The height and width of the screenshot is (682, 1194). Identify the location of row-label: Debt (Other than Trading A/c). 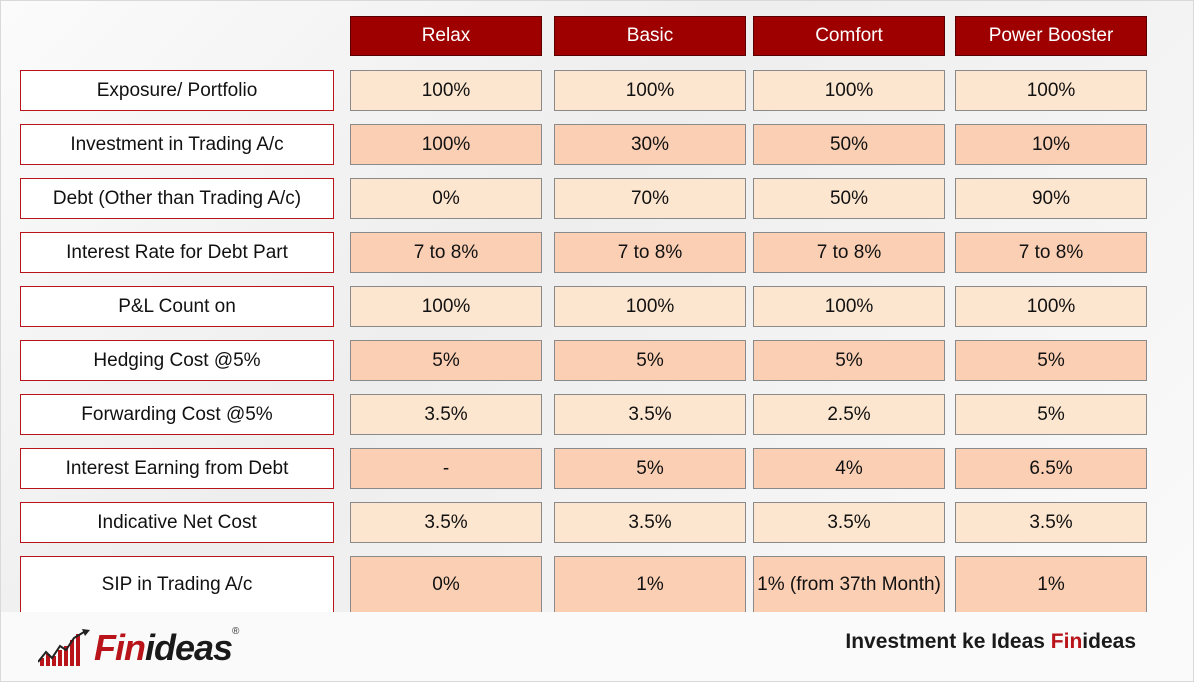
(177, 198).